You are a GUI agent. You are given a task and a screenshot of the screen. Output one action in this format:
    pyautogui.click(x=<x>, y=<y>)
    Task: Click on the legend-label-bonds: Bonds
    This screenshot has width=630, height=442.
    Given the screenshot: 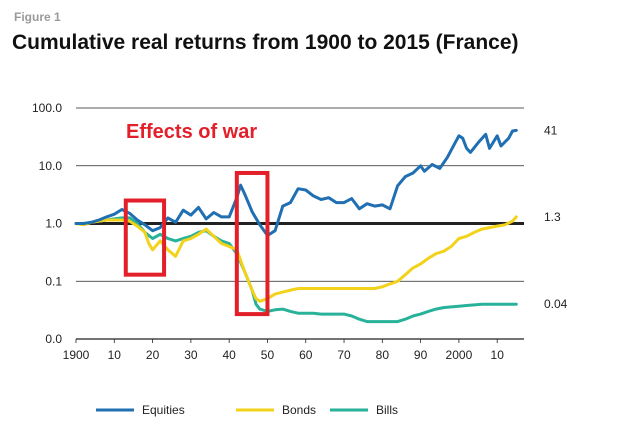 What is the action you would take?
    pyautogui.click(x=299, y=410)
    